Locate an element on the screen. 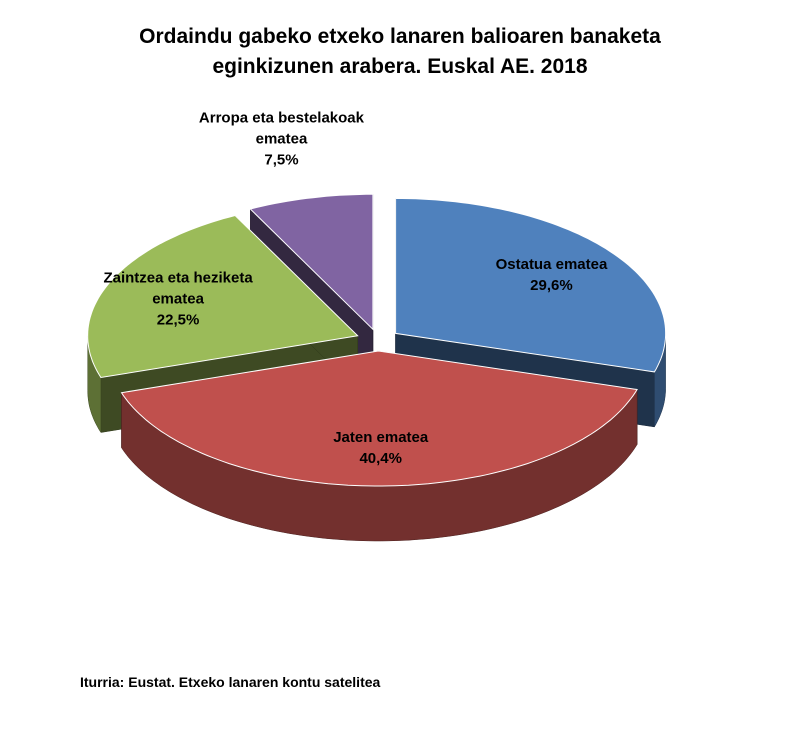  category-label: Zaintzea eta heziketa ematea is located at coordinates (178, 288).